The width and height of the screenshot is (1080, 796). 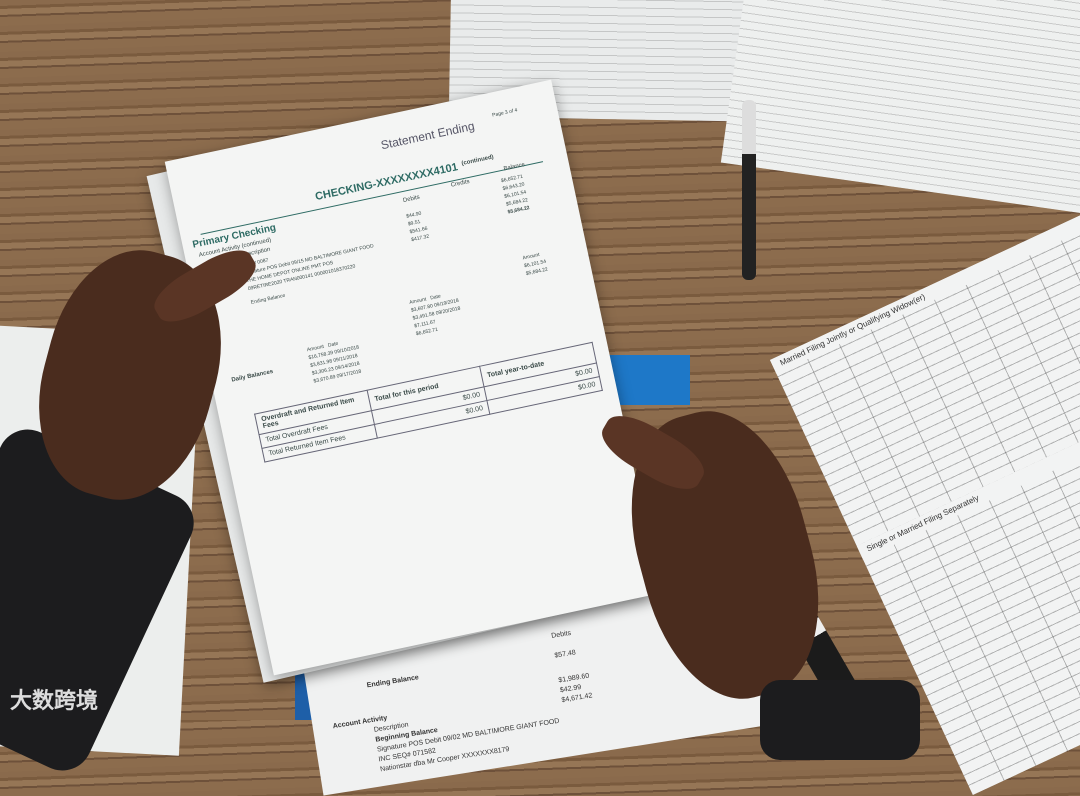 I want to click on debit-values: $44.90 $9.51 $541.66 $417.32, so click(x=418, y=226).